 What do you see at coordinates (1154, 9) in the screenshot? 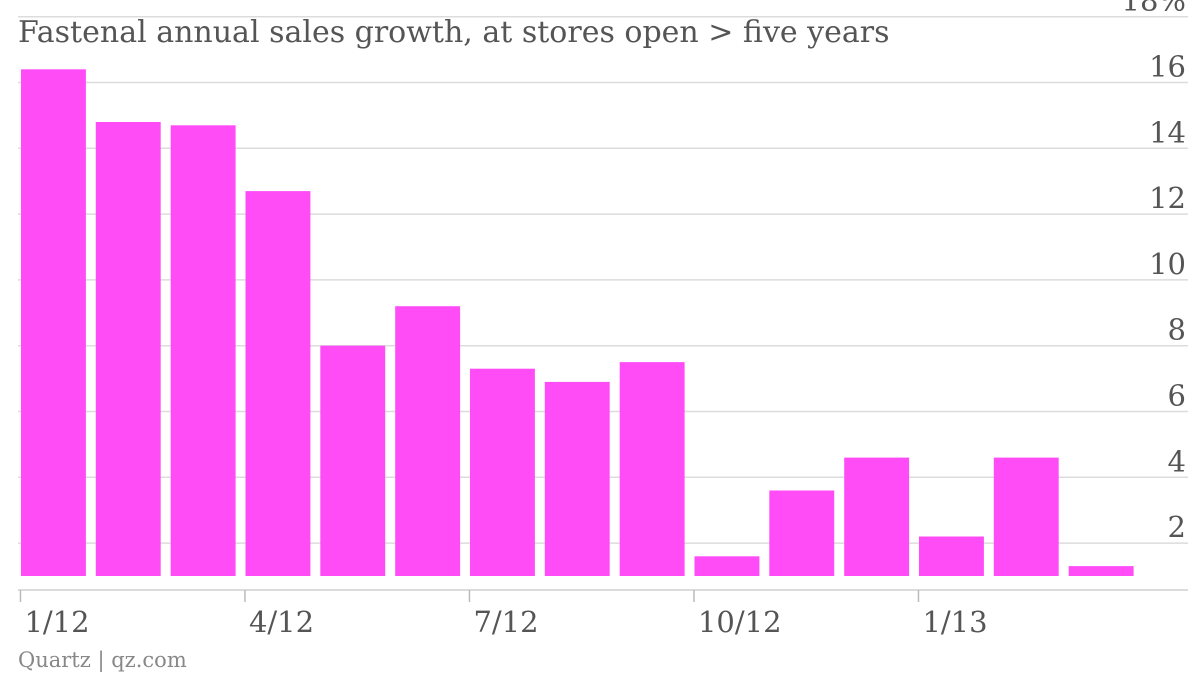
I see `y-tick-label: 18%` at bounding box center [1154, 9].